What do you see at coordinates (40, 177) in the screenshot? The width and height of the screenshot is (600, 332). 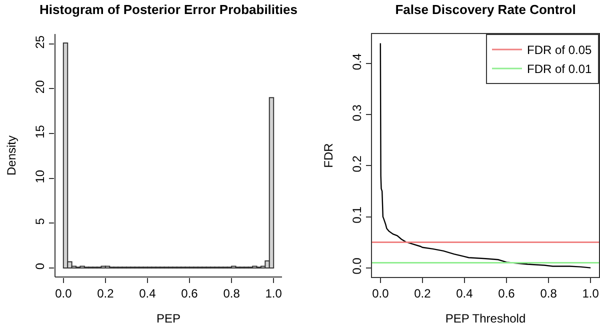 I see `y-tick-label: 10` at bounding box center [40, 177].